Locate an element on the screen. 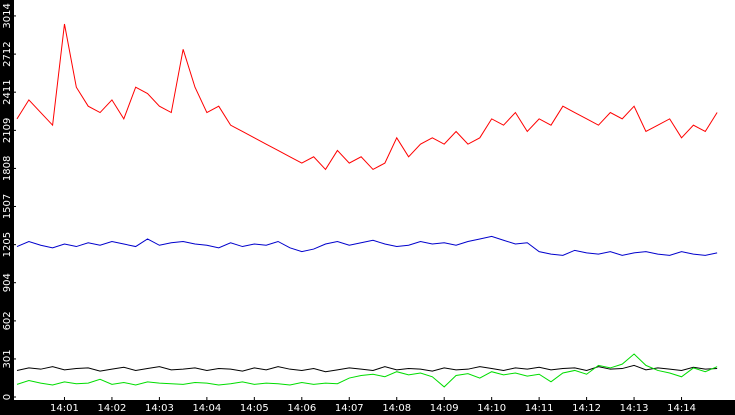  x-tick-label: 14:03 is located at coordinates (159, 408).